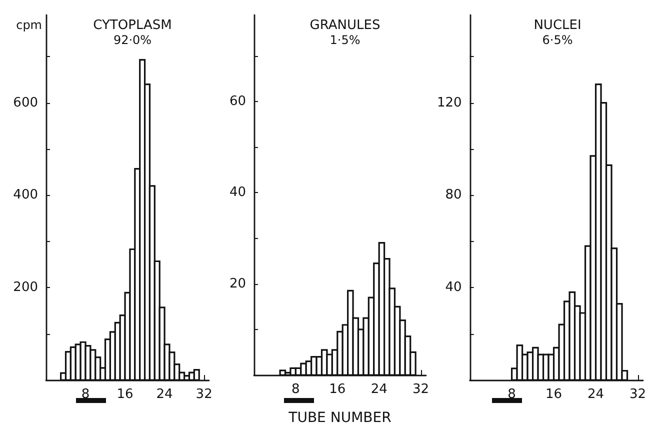 The image size is (652, 430). Describe the element at coordinates (237, 284) in the screenshot. I see `y-tick-label: 20` at that location.